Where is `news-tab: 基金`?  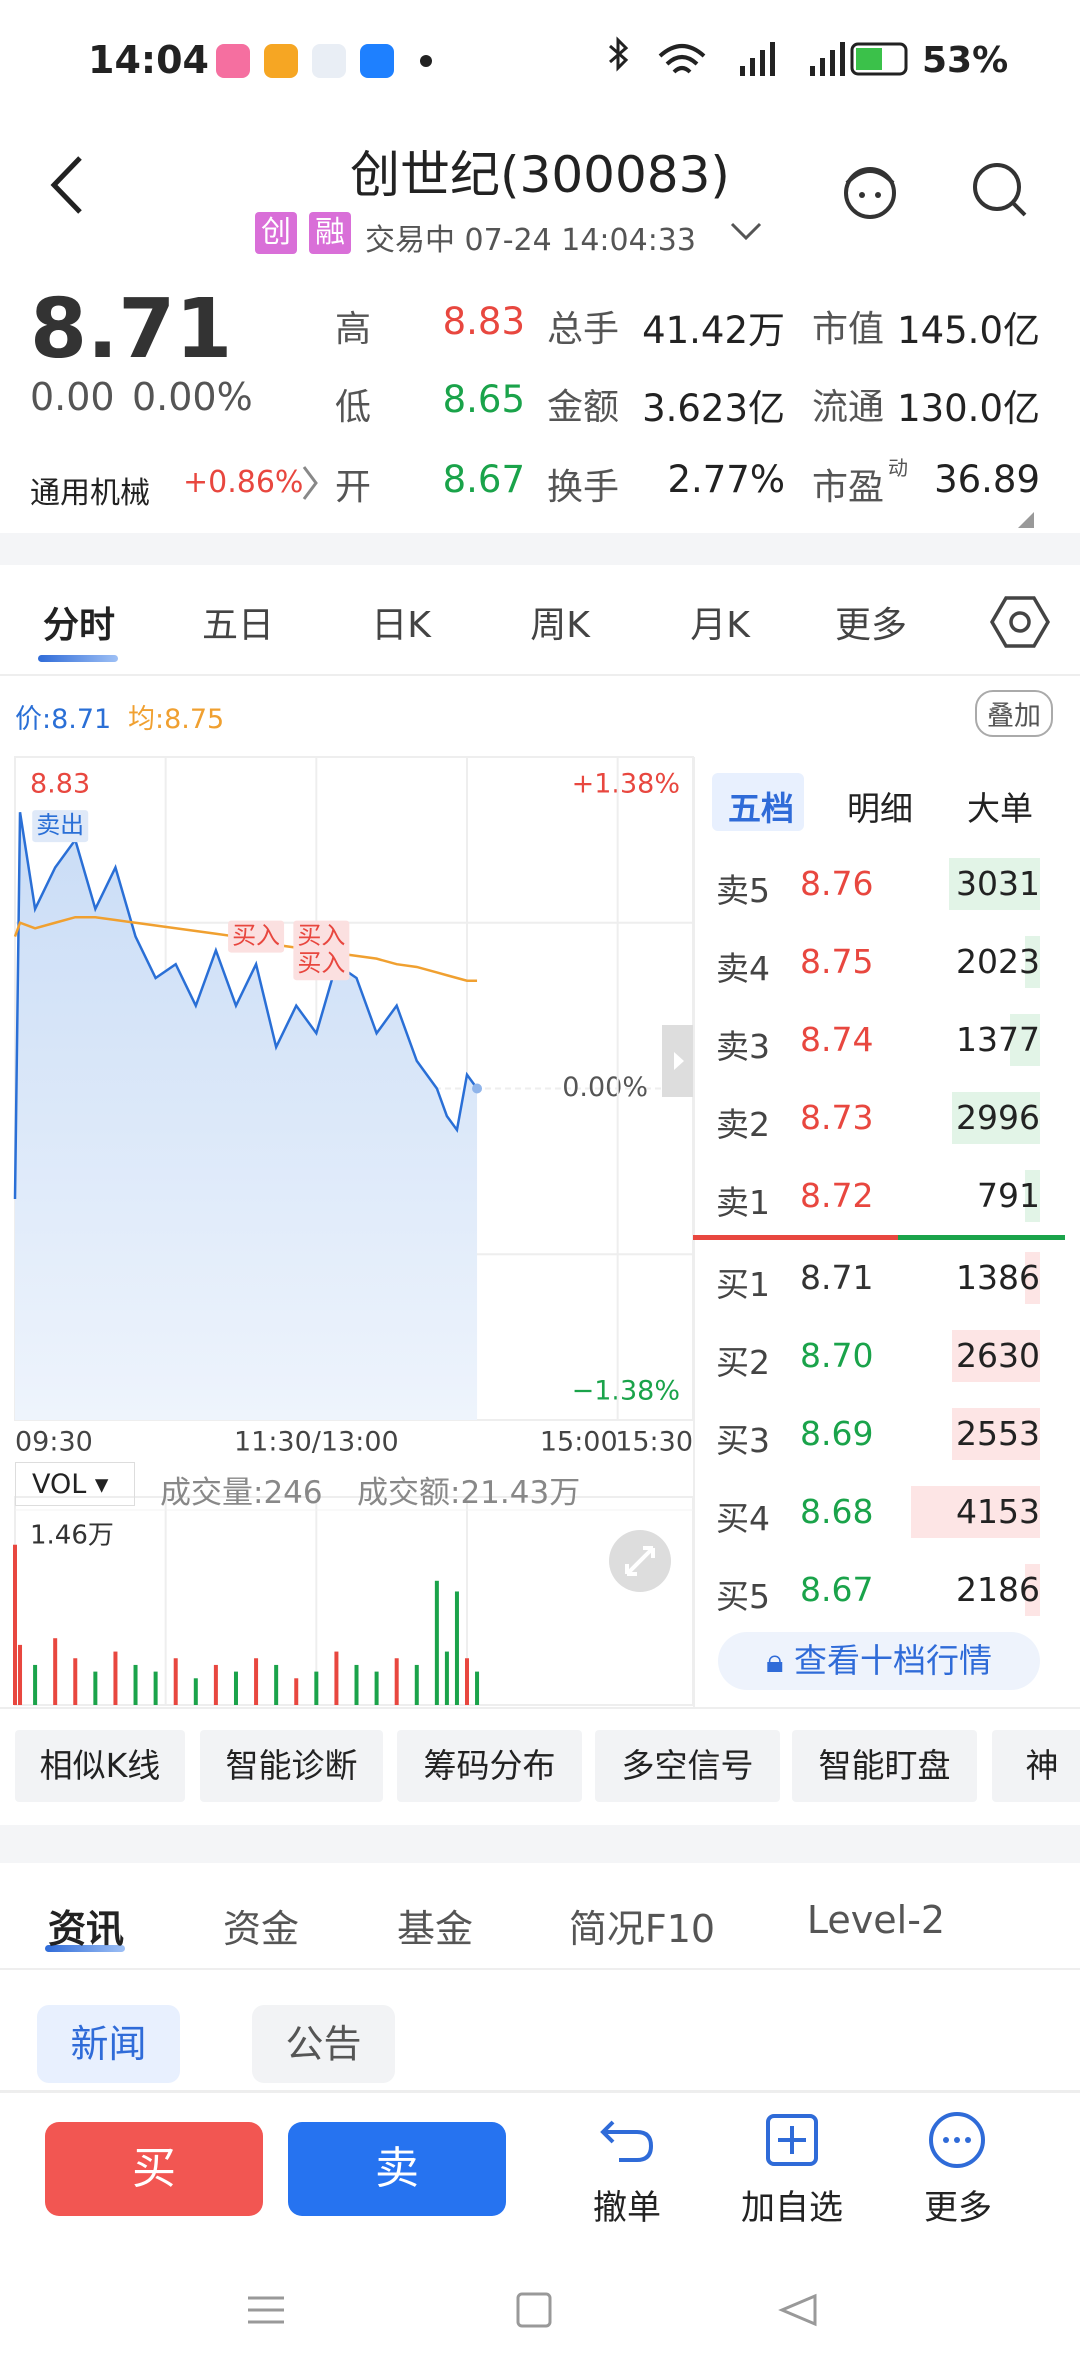 news-tab: 基金 is located at coordinates (434, 1929).